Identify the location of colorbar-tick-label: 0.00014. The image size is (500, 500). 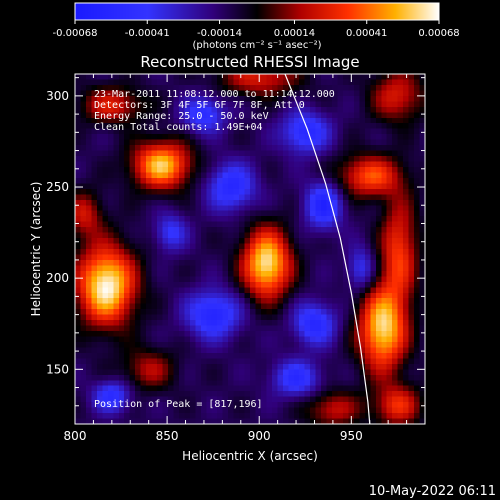
(294, 33).